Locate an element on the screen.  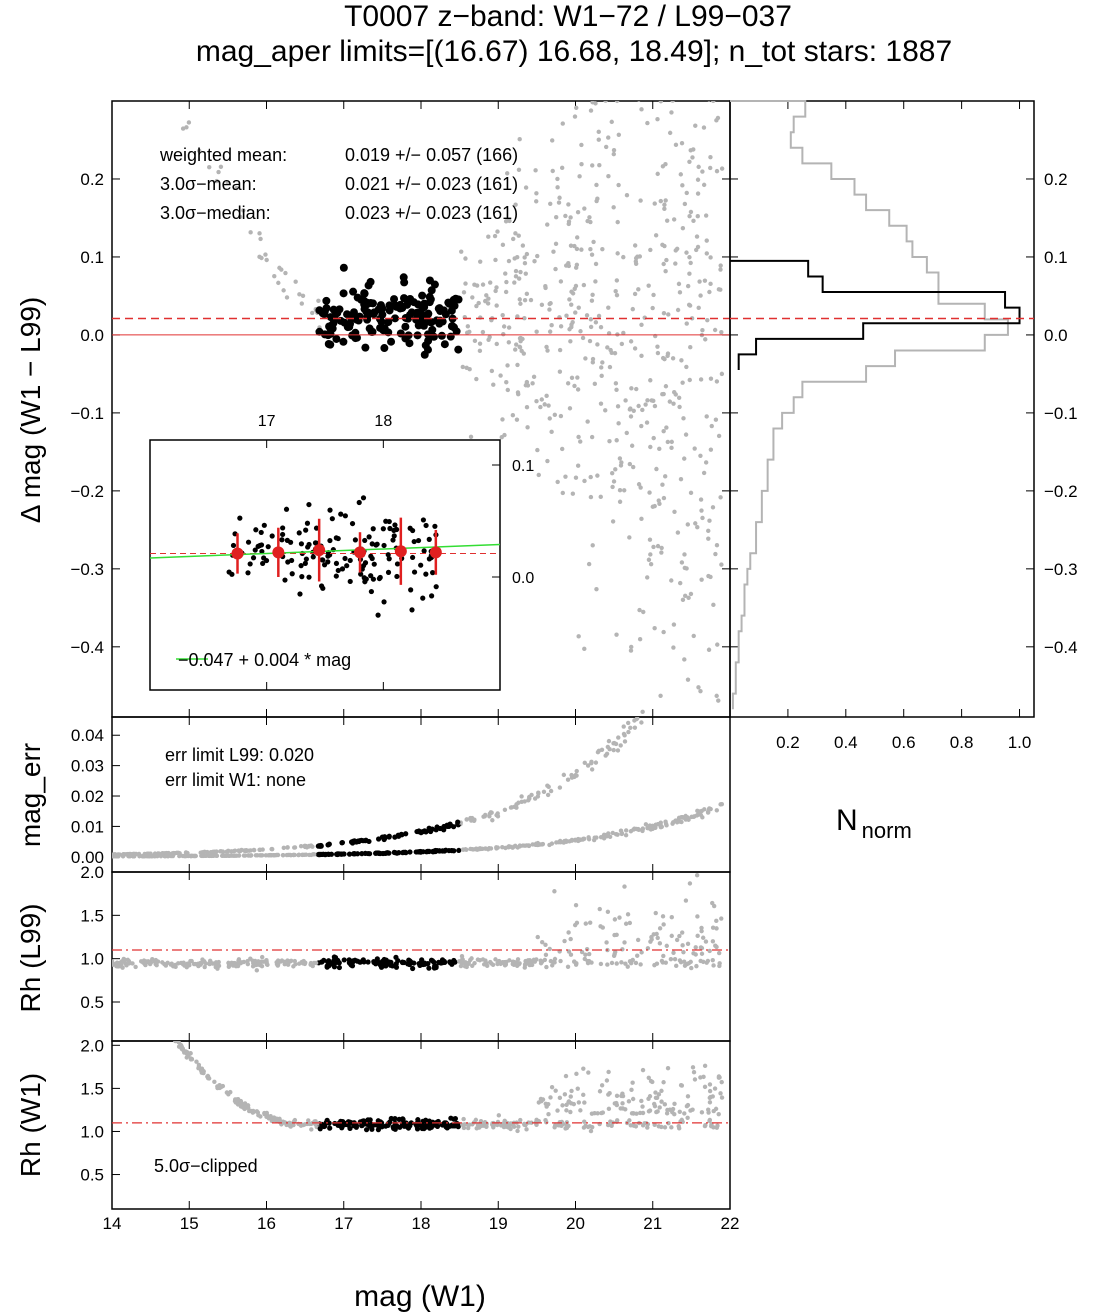
bin-point is located at coordinates (319, 550).